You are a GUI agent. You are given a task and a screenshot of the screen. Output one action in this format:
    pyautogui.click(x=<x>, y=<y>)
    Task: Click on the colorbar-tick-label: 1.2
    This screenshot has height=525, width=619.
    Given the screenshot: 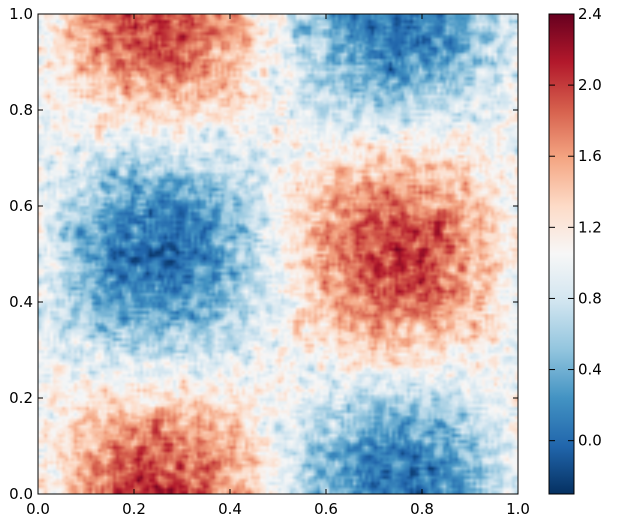 What is the action you would take?
    pyautogui.click(x=590, y=227)
    